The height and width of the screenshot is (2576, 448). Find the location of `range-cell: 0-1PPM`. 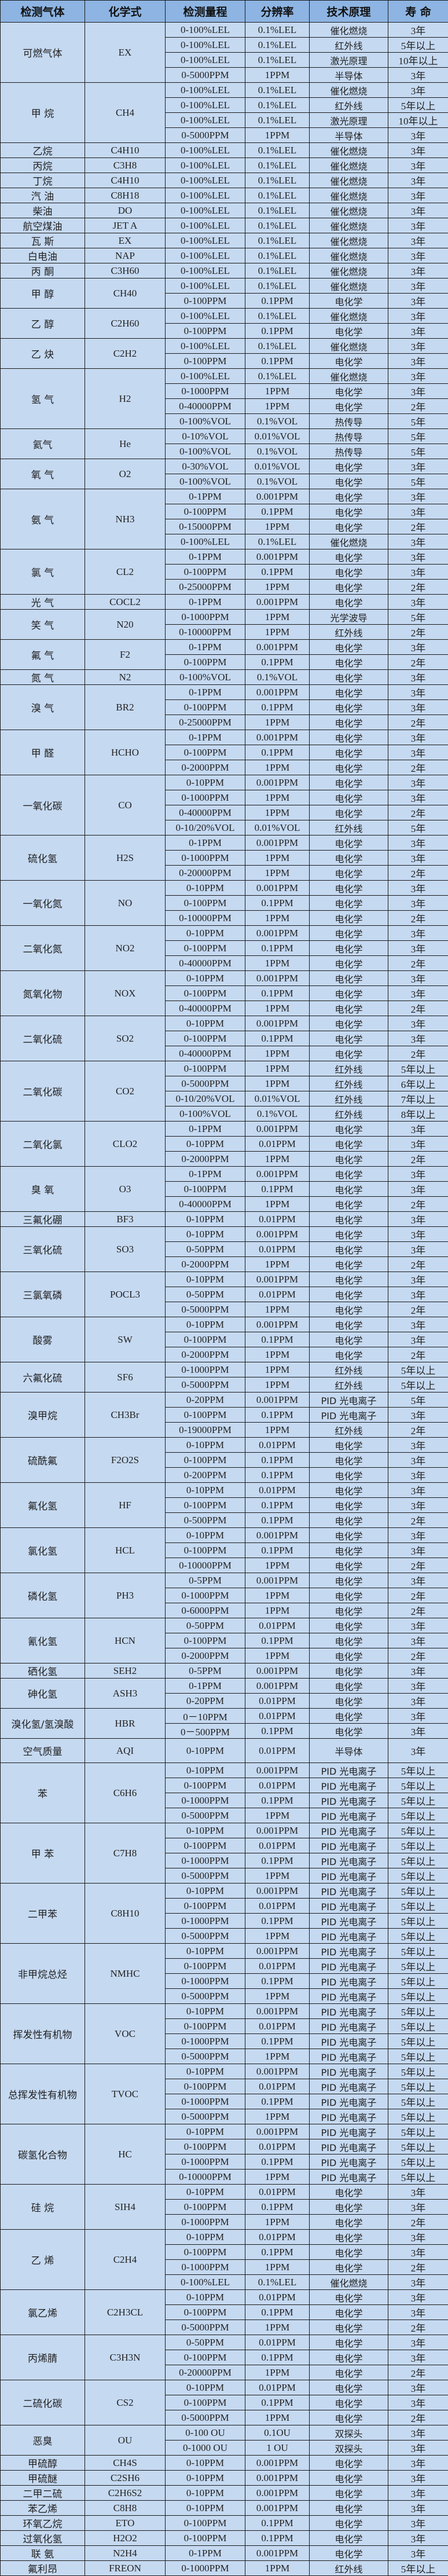

range-cell: 0-1PPM is located at coordinates (205, 1174).